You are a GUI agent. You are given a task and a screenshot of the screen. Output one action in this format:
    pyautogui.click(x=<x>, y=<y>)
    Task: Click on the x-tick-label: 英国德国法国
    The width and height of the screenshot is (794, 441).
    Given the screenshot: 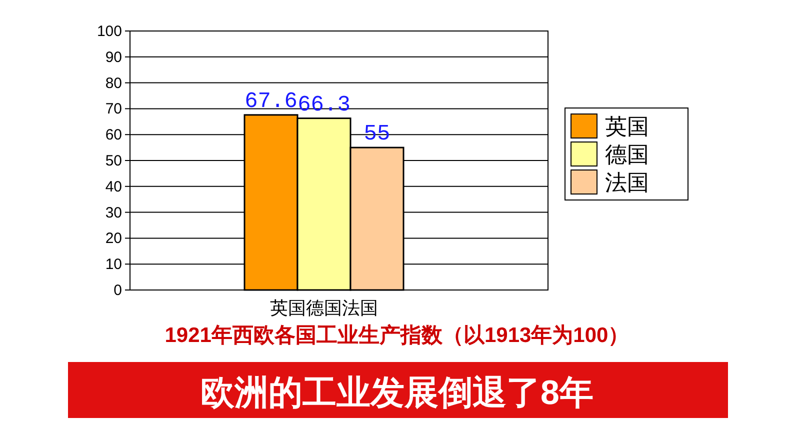 What is the action you would take?
    pyautogui.click(x=324, y=308)
    